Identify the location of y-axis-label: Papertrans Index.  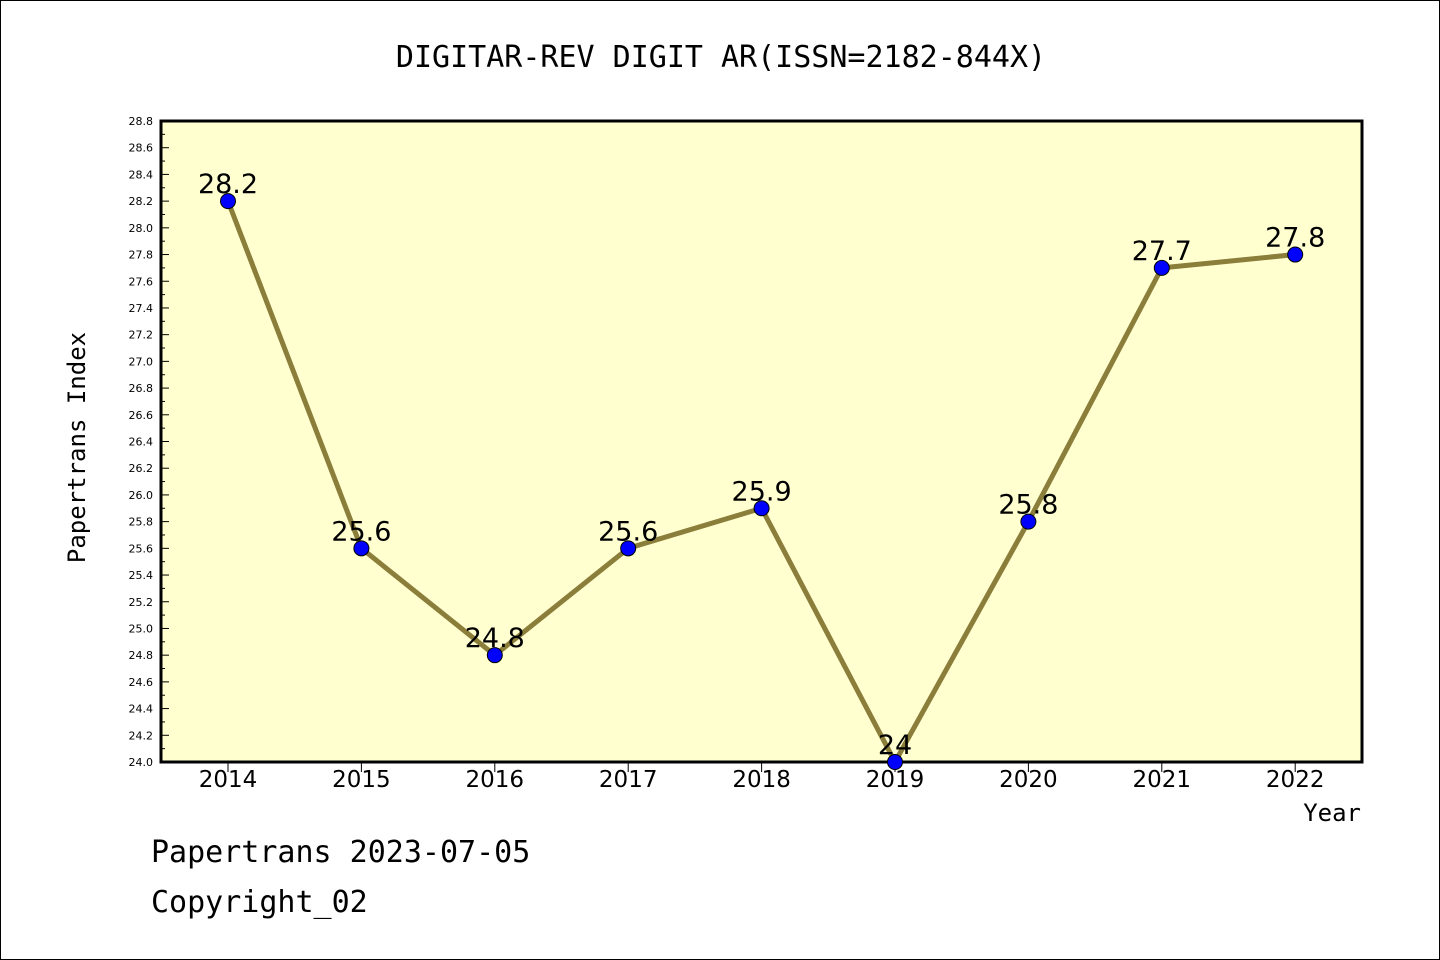
(77, 447).